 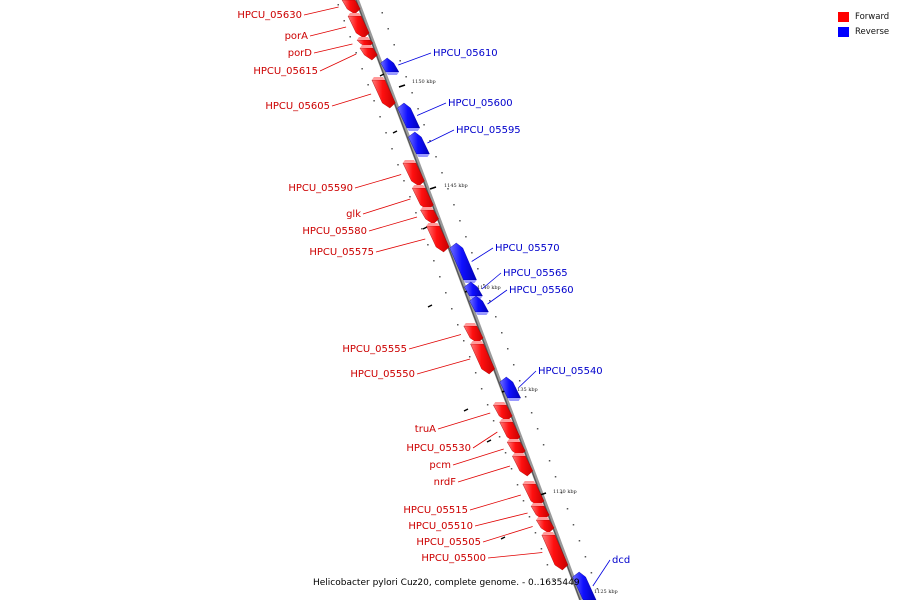 What do you see at coordinates (527, 248) in the screenshot?
I see `gene-label: HPCU_05570` at bounding box center [527, 248].